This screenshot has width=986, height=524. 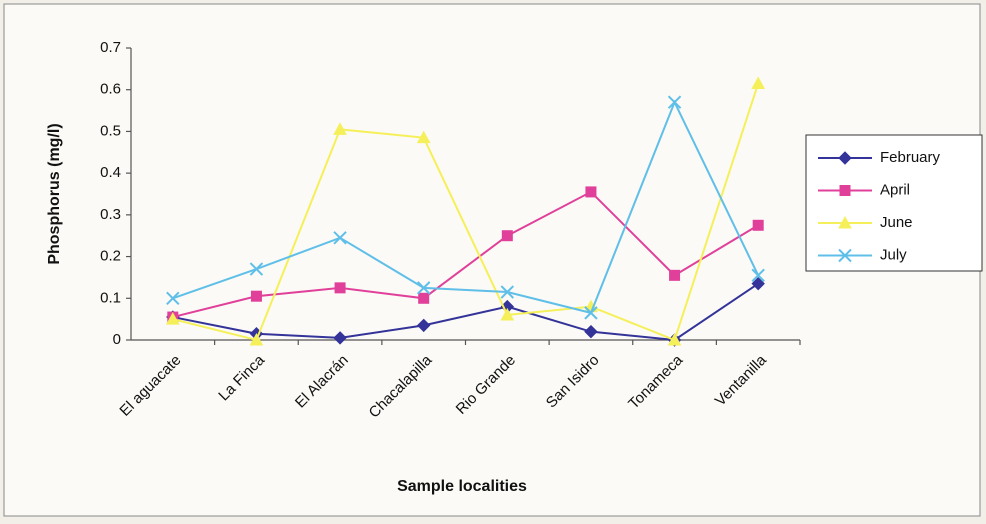 What do you see at coordinates (110, 130) in the screenshot?
I see `y-tick-label: 0.5` at bounding box center [110, 130].